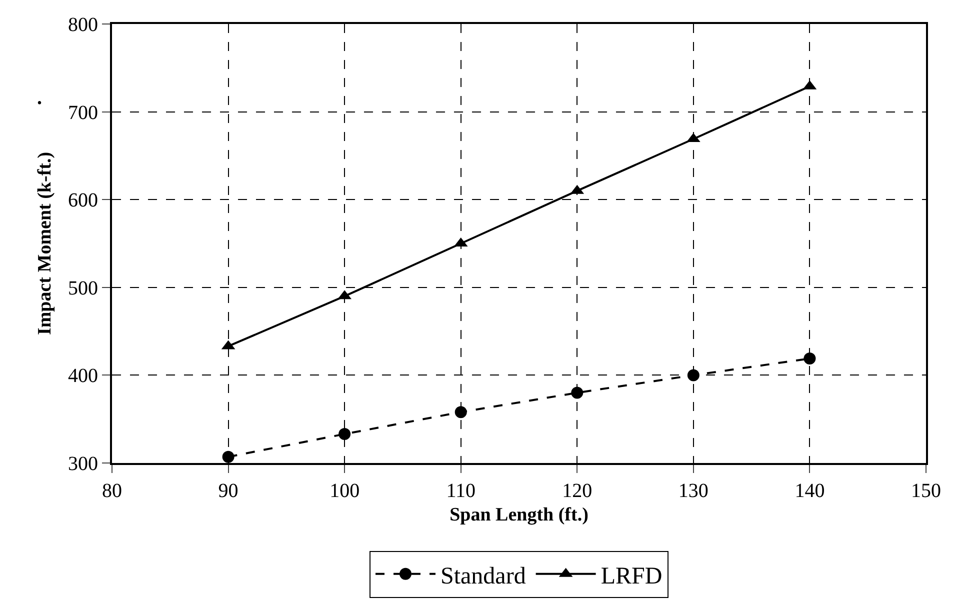  Describe the element at coordinates (83, 464) in the screenshot. I see `y-tick-label: 300` at that location.